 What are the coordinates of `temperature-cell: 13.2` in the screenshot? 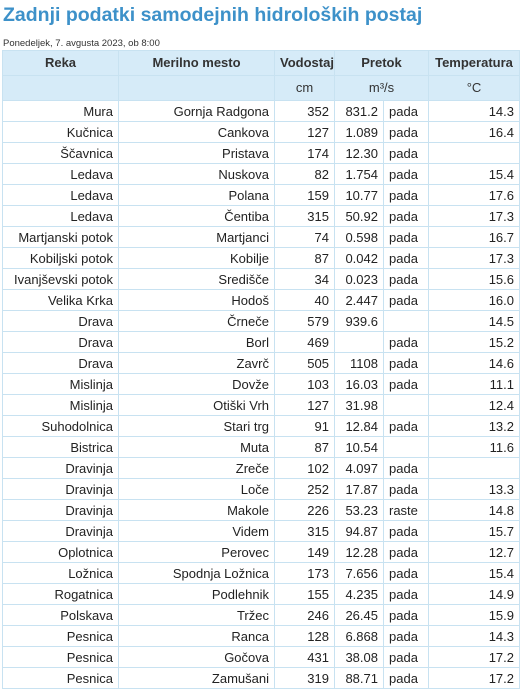 It's located at (474, 426).